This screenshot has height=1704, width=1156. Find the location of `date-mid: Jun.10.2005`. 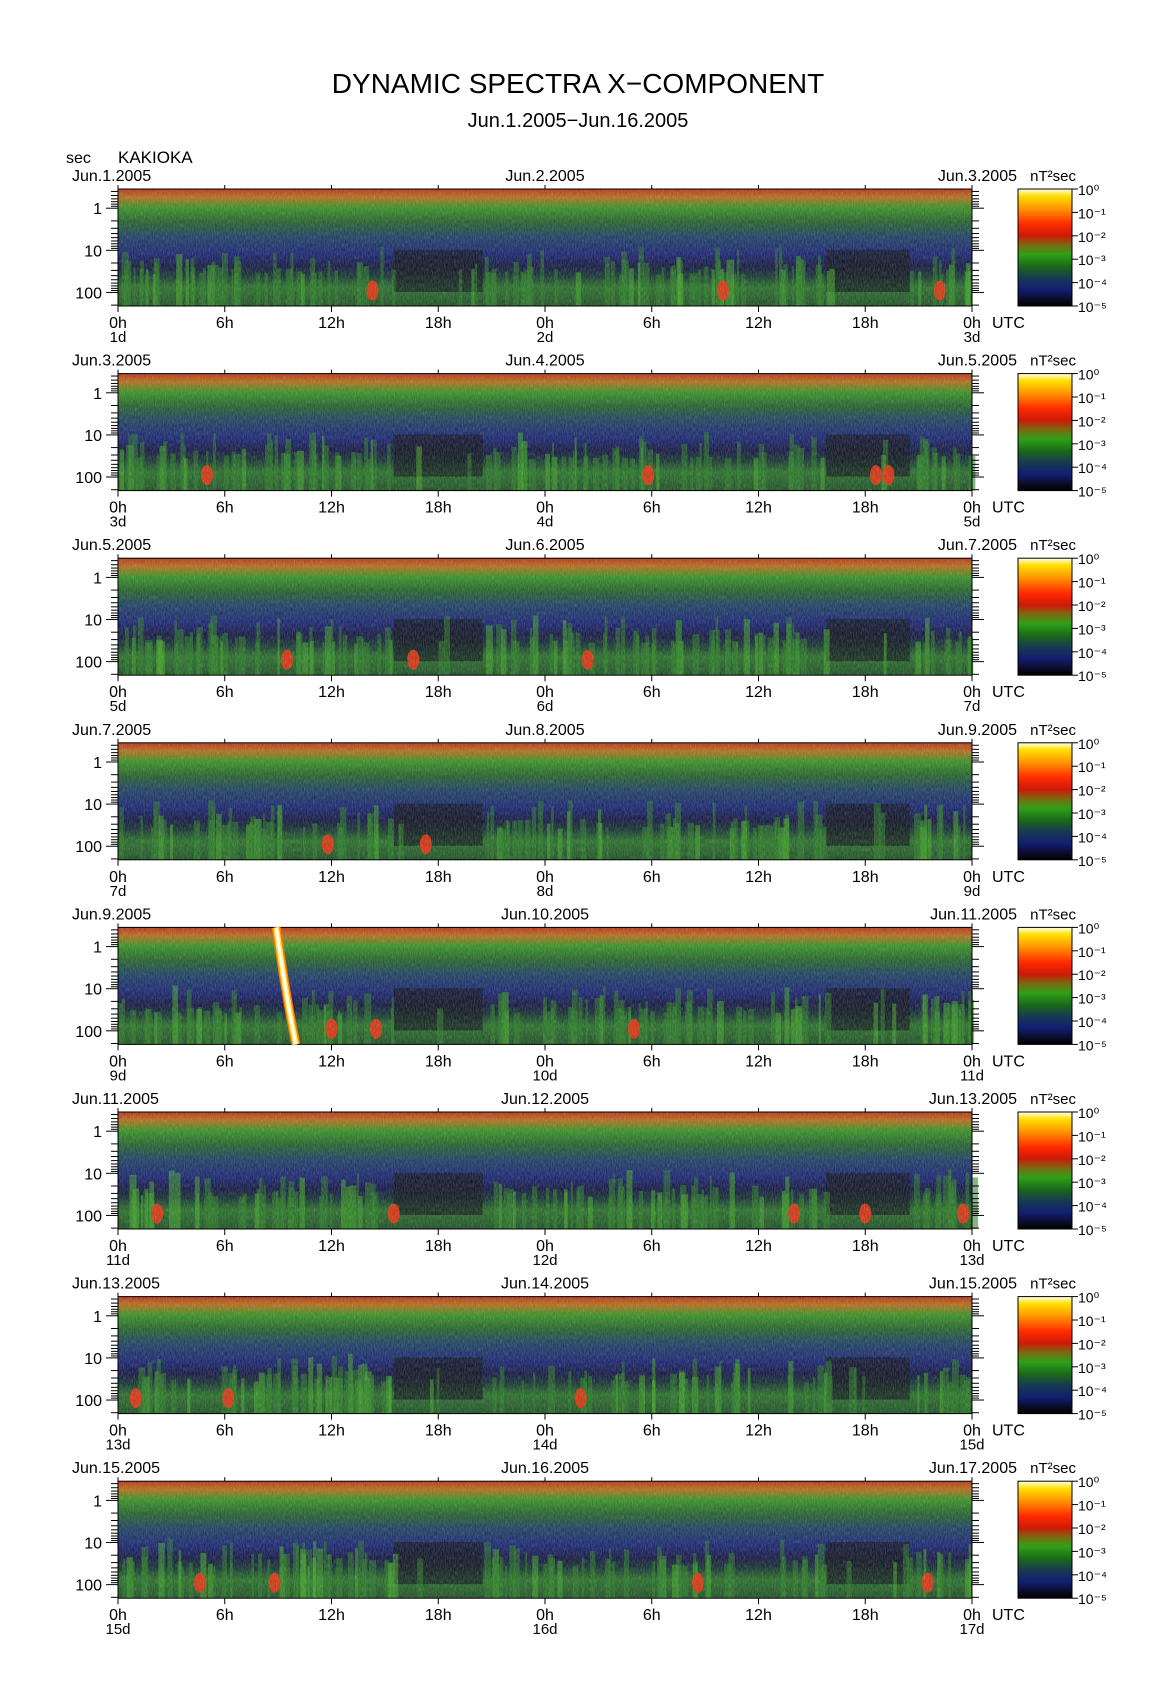

date-mid: Jun.10.2005 is located at coordinates (545, 914).